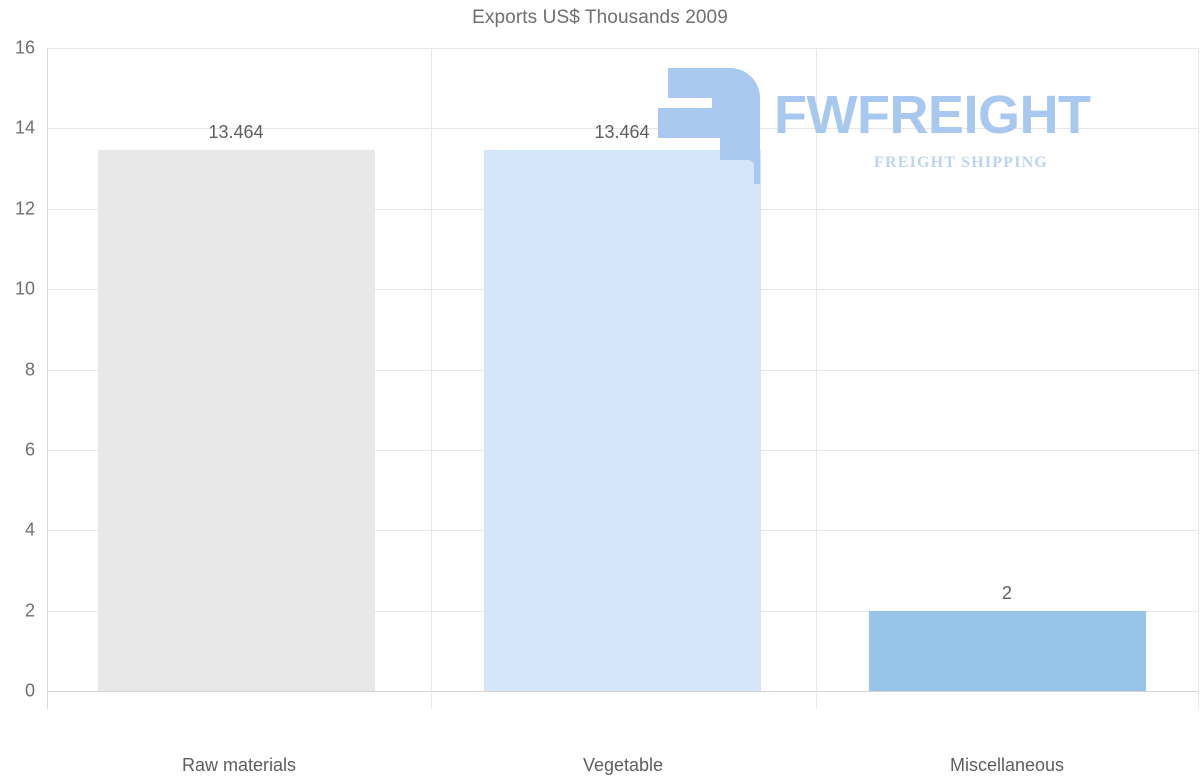 Image resolution: width=1200 pixels, height=776 pixels. Describe the element at coordinates (29, 369) in the screenshot. I see `y-axis-tick-8: 8` at that location.